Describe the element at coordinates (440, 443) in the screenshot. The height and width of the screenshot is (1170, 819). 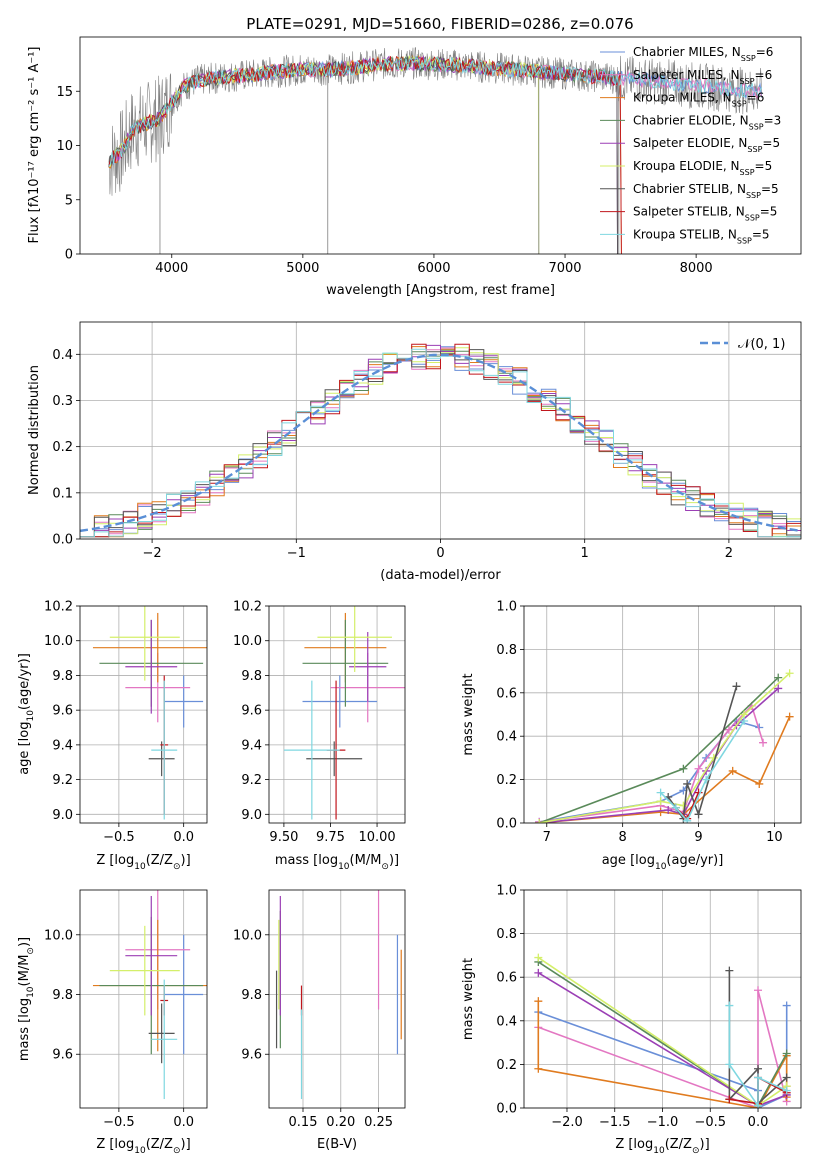
I see `histogram-krou_stelib` at that location.